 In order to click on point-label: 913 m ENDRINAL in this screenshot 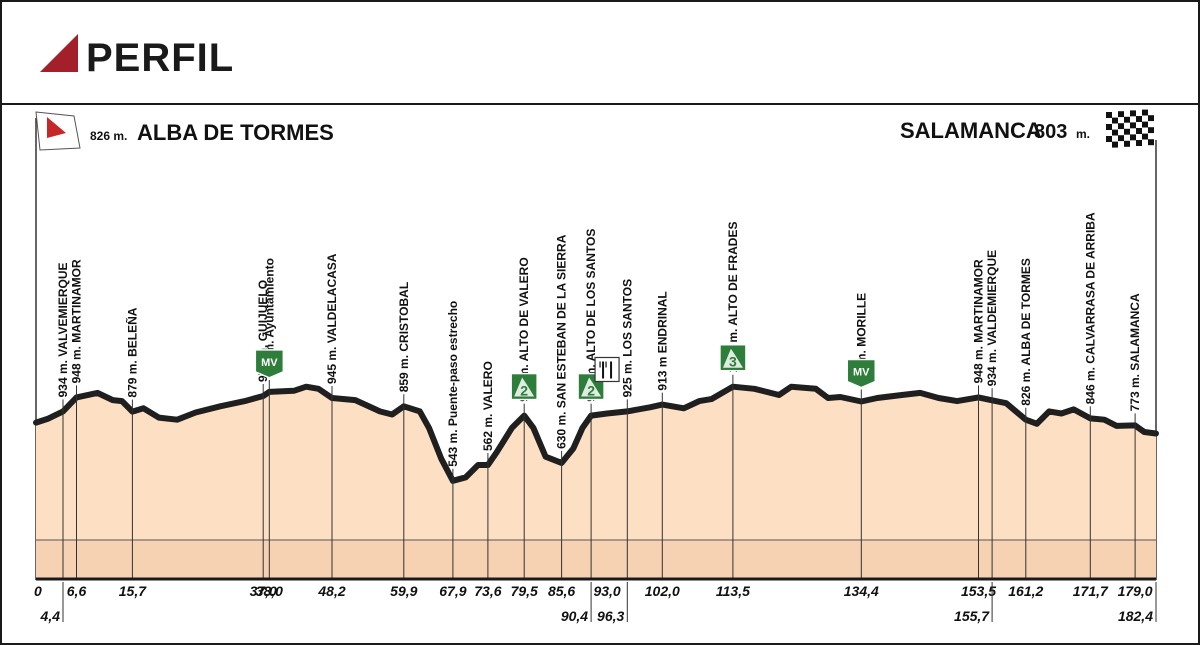, I will do `click(662, 340)`.